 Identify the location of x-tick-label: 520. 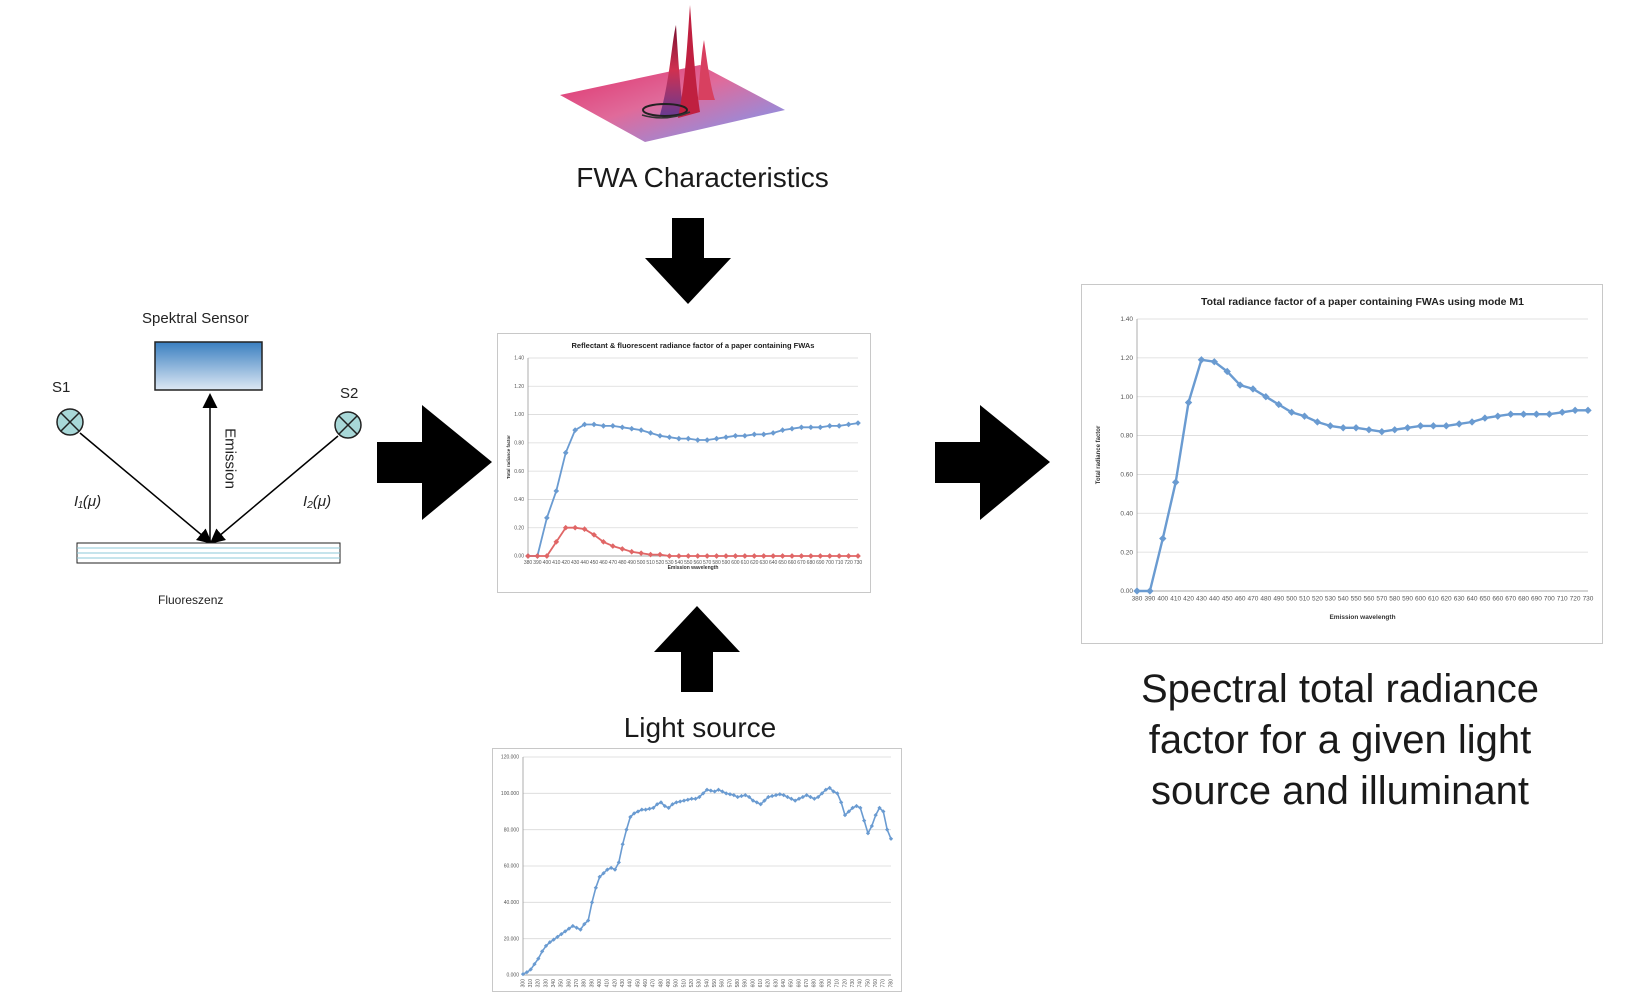
(660, 563).